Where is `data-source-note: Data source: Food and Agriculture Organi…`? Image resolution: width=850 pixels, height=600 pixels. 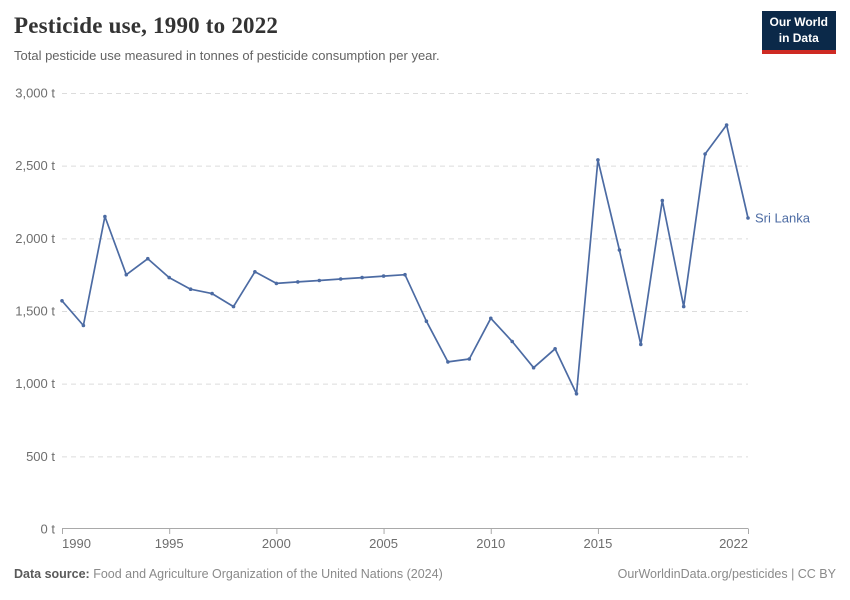
data-source-note: Data source: Food and Agriculture Organi… is located at coordinates (228, 574).